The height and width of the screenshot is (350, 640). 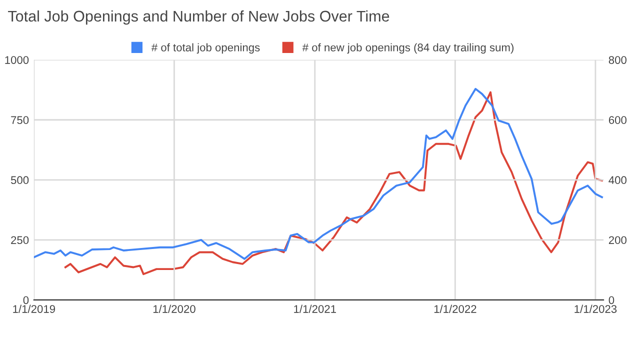 What do you see at coordinates (408, 48) in the screenshot?
I see `legend-label: # of new job openings (84 day trailing sum)` at bounding box center [408, 48].